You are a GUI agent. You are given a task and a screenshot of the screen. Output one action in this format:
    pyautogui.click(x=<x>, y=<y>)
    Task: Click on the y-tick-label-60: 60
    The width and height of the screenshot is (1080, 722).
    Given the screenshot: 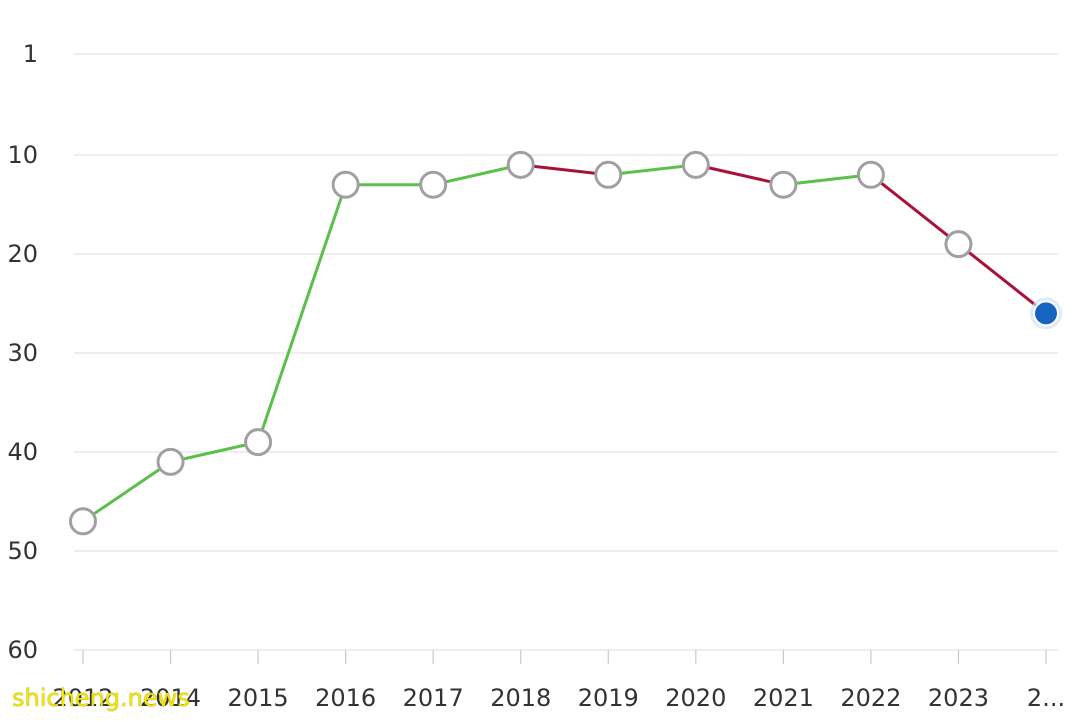 What is the action you would take?
    pyautogui.click(x=22, y=650)
    